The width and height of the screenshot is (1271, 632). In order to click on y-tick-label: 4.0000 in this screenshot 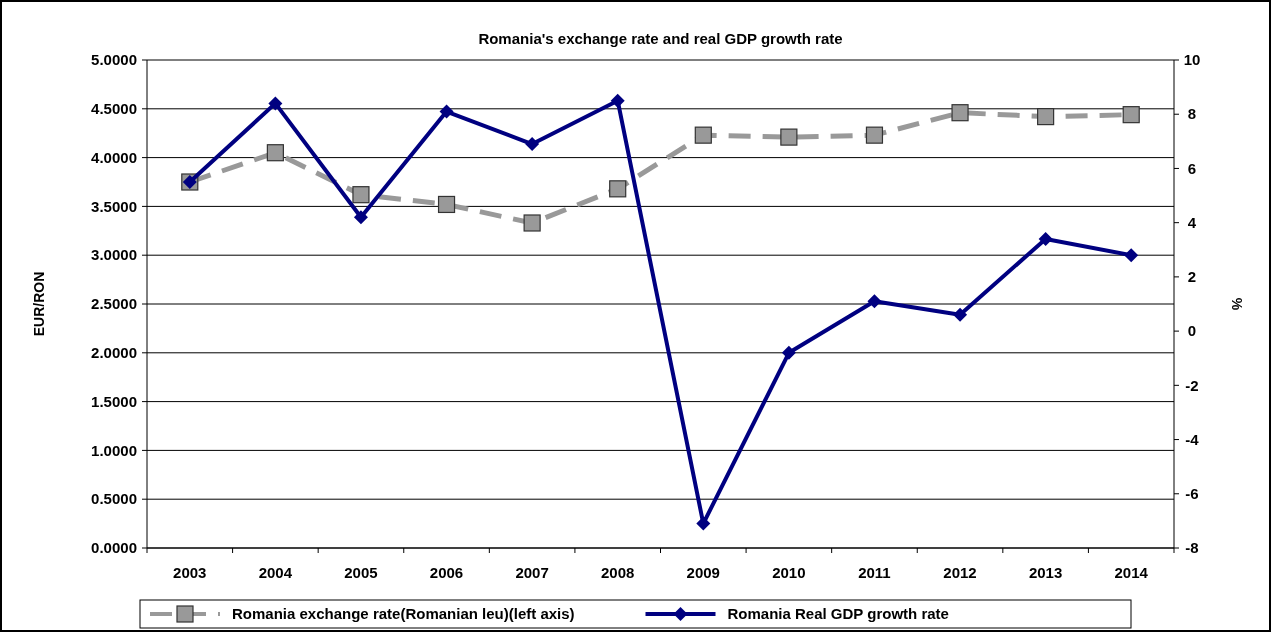, I will do `click(114, 157)`.